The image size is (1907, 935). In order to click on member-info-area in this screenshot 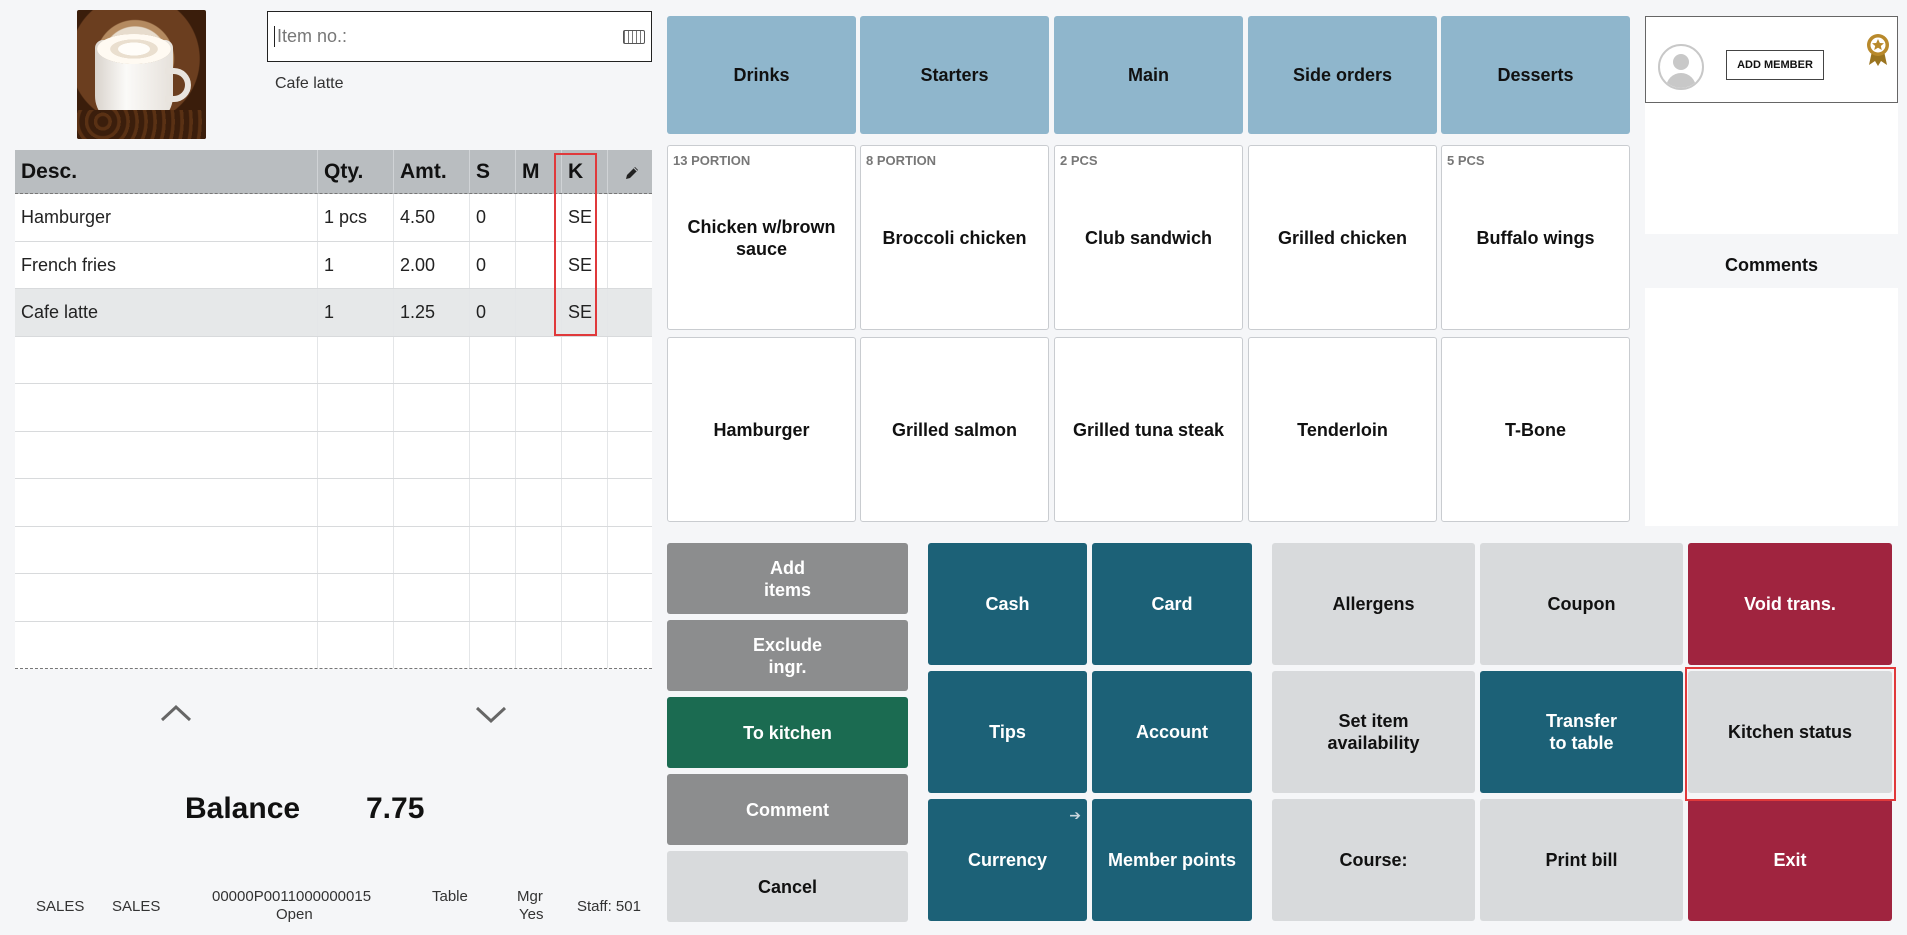, I will do `click(1771, 168)`.